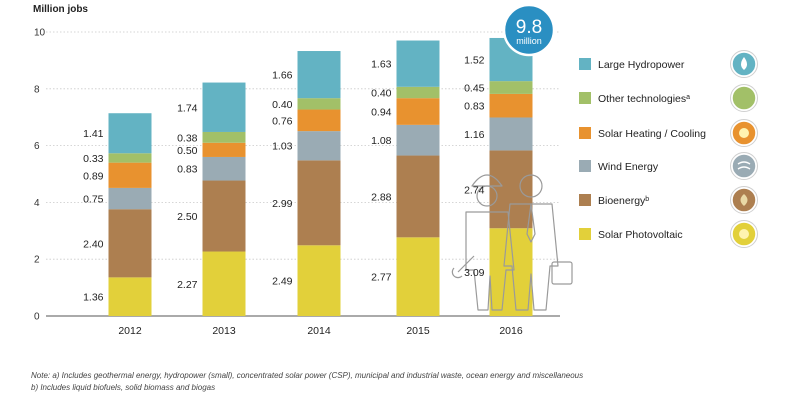  I want to click on legend-item: Large Hydropower, so click(668, 64).